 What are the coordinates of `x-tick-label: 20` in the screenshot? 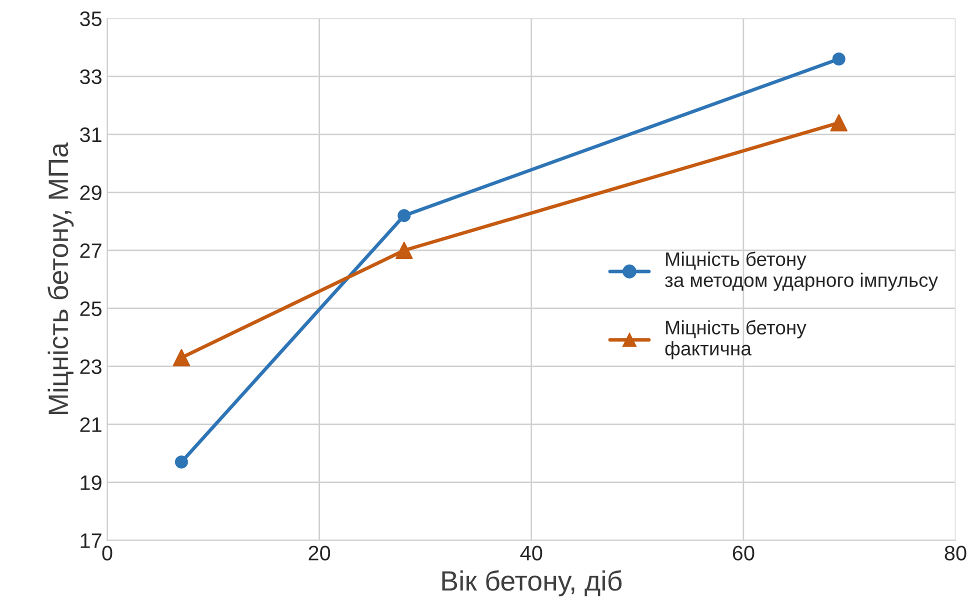 It's located at (319, 553).